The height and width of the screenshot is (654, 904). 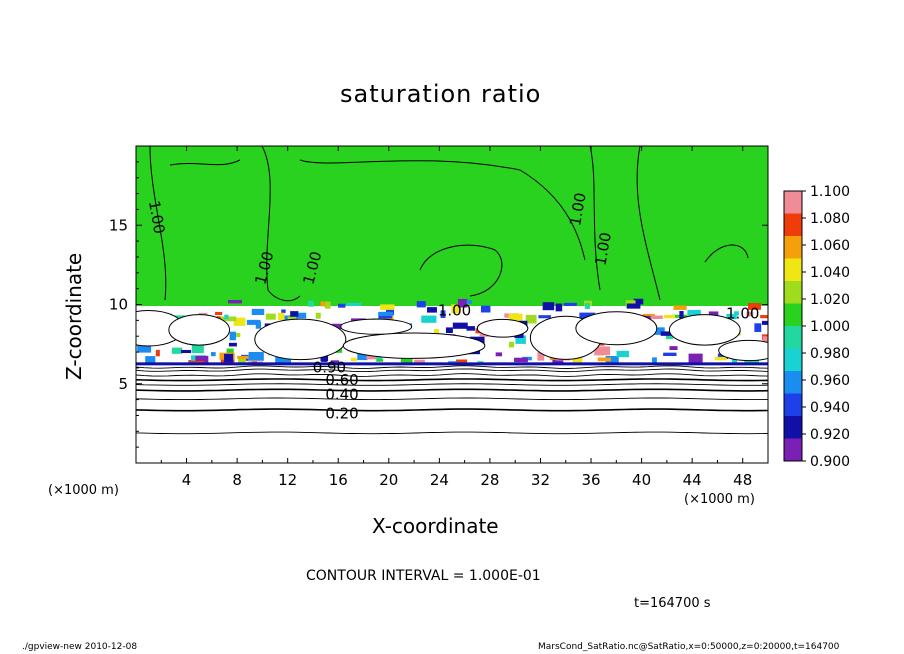 I want to click on colorbar-label: 0.920, so click(x=830, y=435).